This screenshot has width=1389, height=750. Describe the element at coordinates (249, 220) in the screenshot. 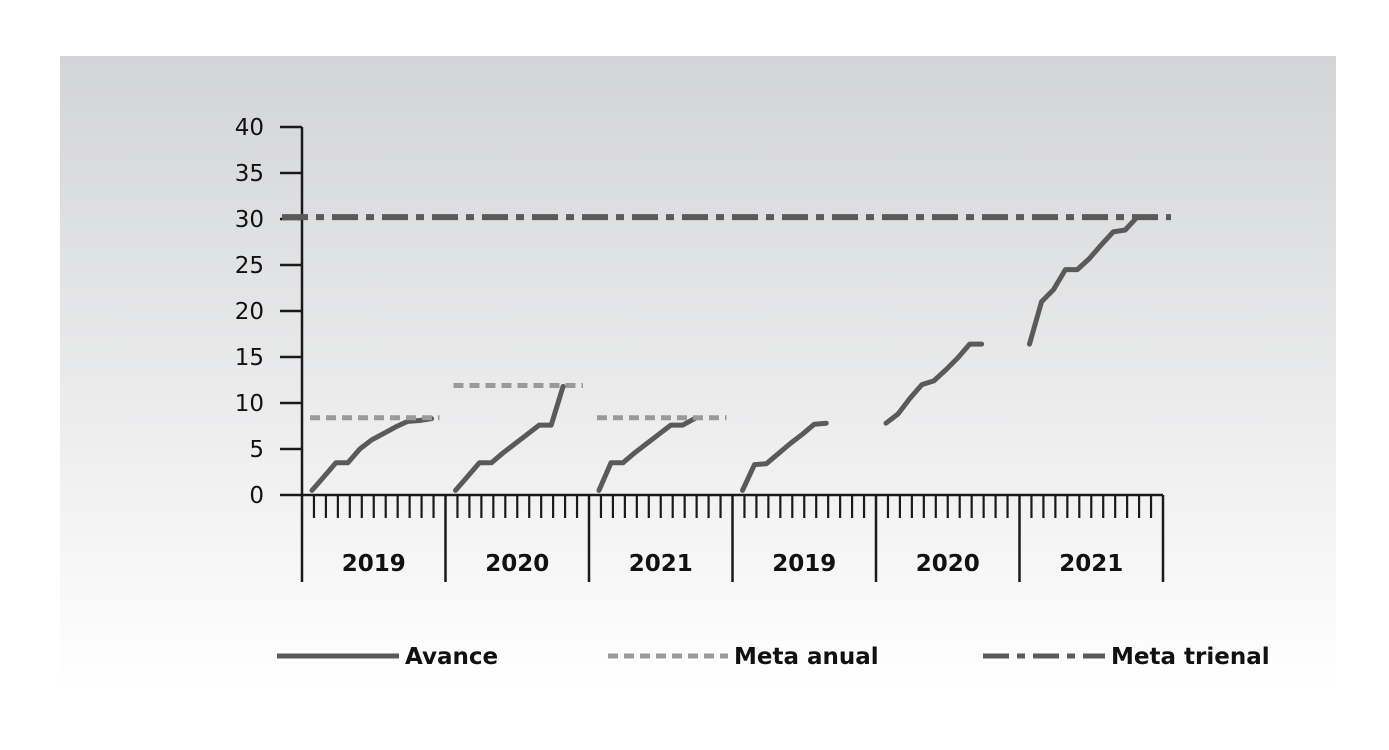

I see `y-tick-label: 30` at that location.